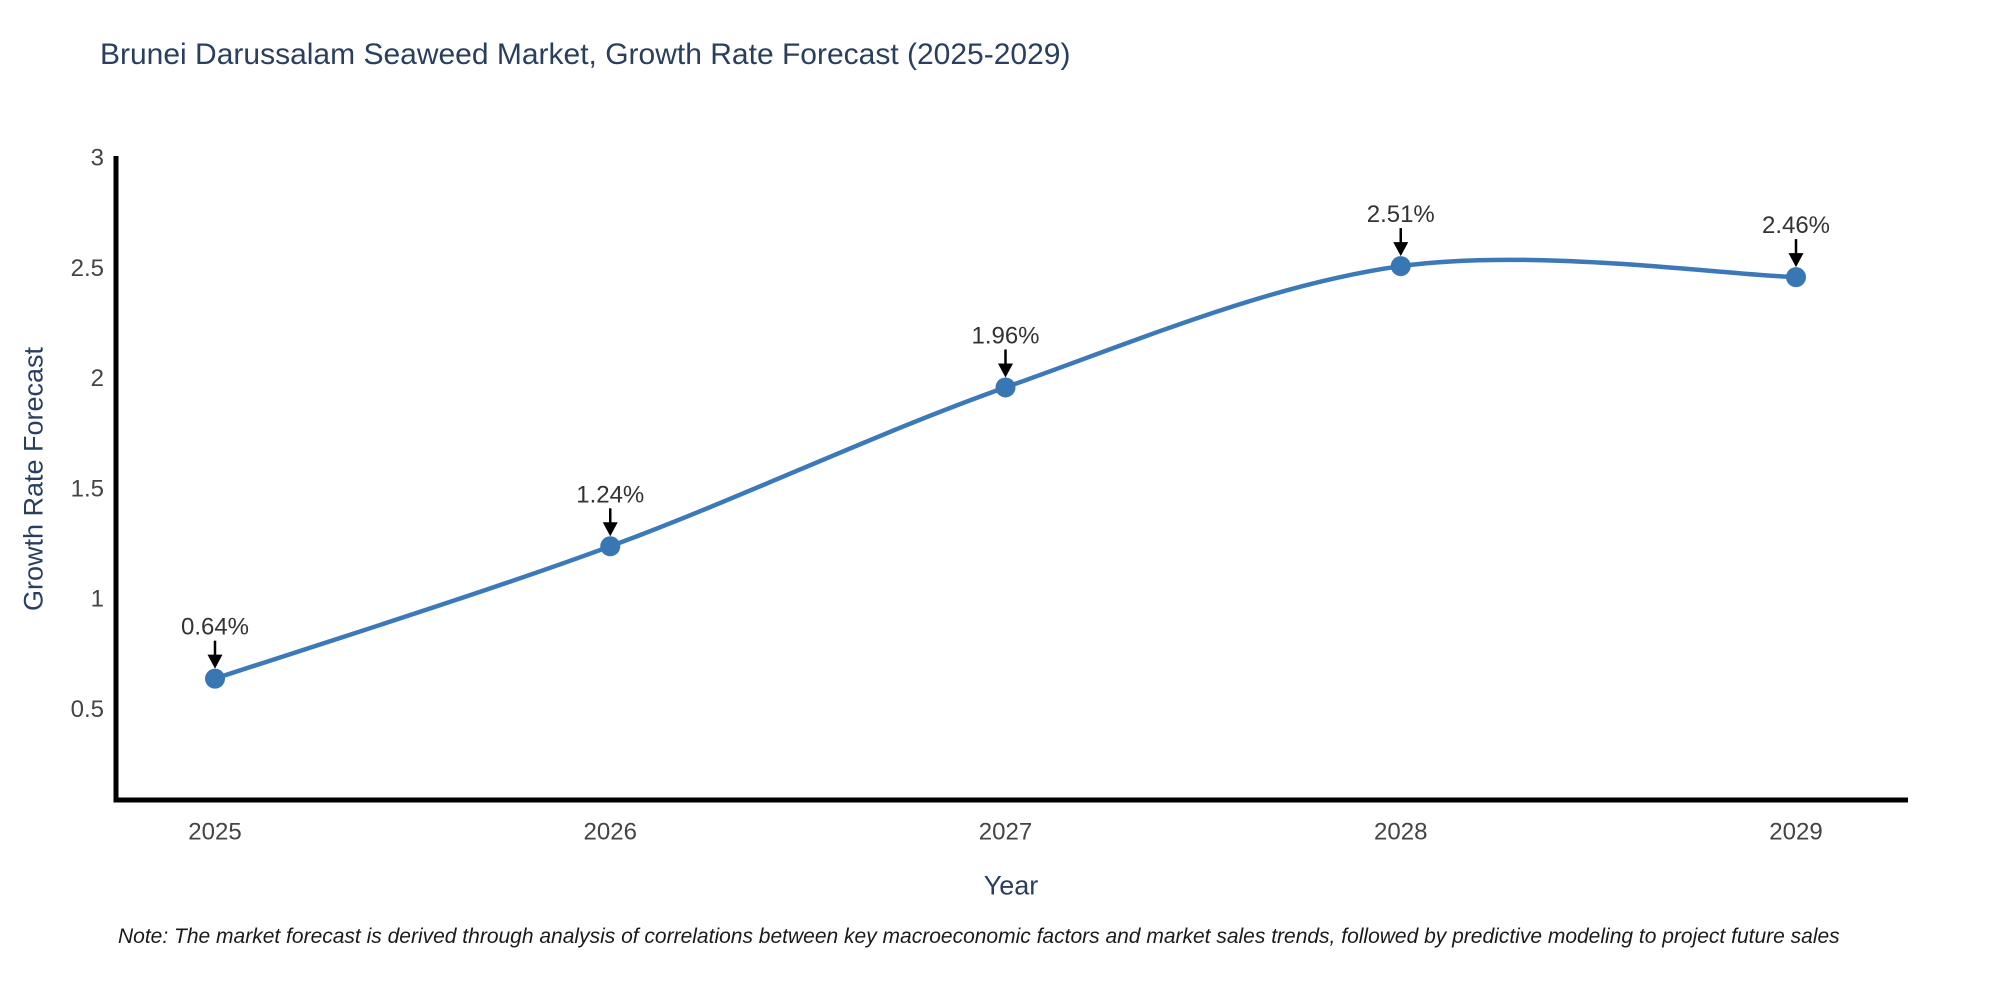  What do you see at coordinates (1005, 832) in the screenshot?
I see `x-tick-label: 2027` at bounding box center [1005, 832].